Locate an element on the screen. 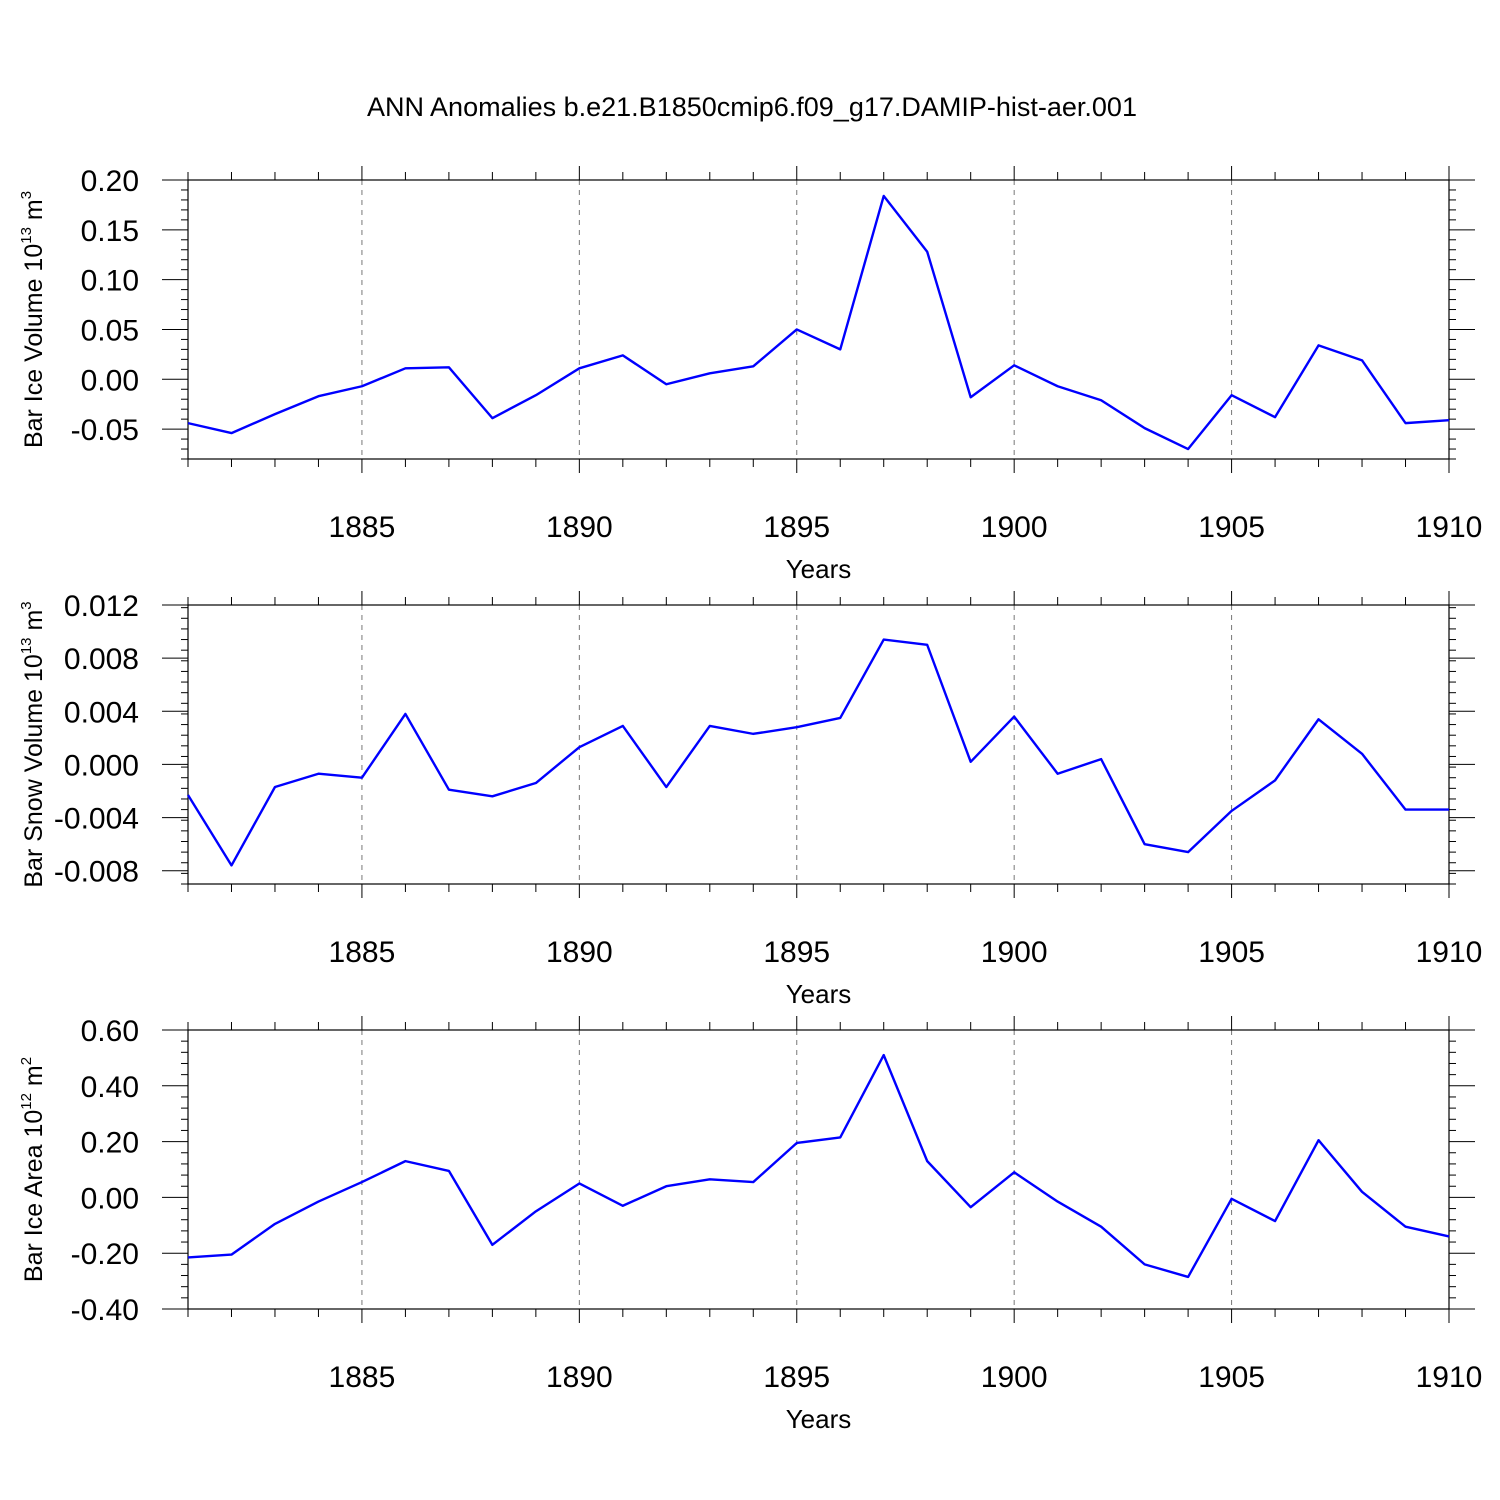  y-axis-label: Bar Snow Volume 1013 m3 is located at coordinates (33, 744).